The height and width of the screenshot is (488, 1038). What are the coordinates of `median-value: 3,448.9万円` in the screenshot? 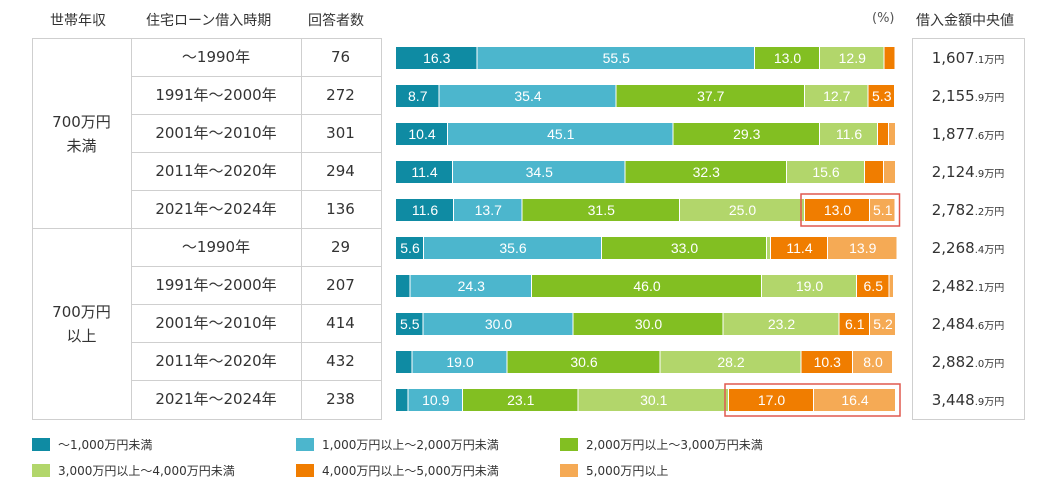 It's located at (968, 400).